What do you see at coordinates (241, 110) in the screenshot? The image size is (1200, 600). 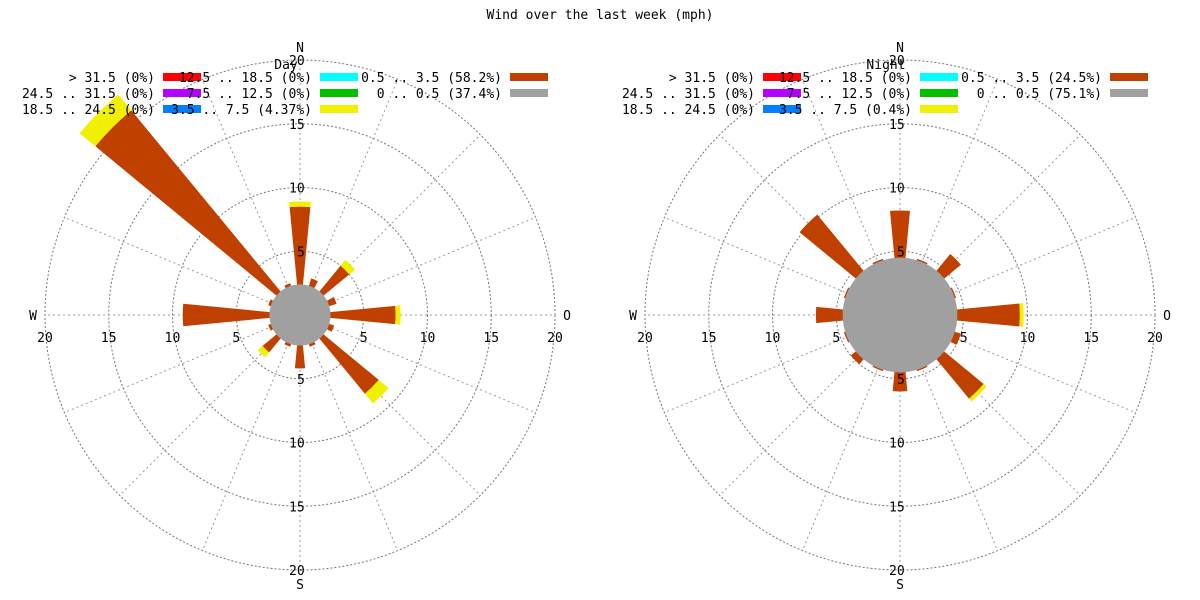 I see `legend-label: 3.5 .. 7.5 (4.37%)` at bounding box center [241, 110].